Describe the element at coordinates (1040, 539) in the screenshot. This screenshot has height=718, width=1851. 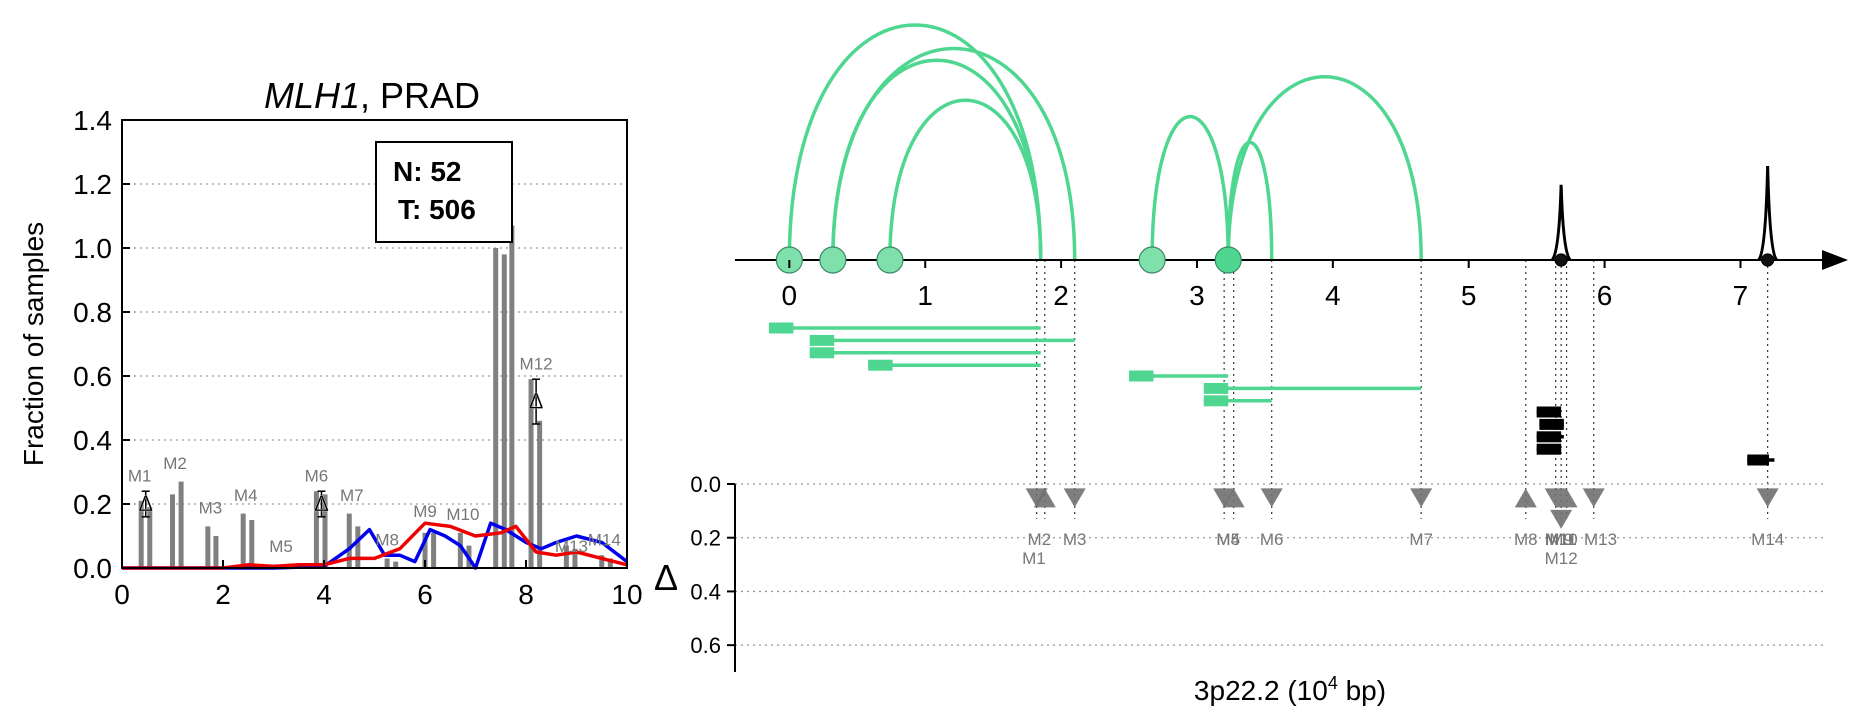
I see `right-marker-label: M2` at that location.